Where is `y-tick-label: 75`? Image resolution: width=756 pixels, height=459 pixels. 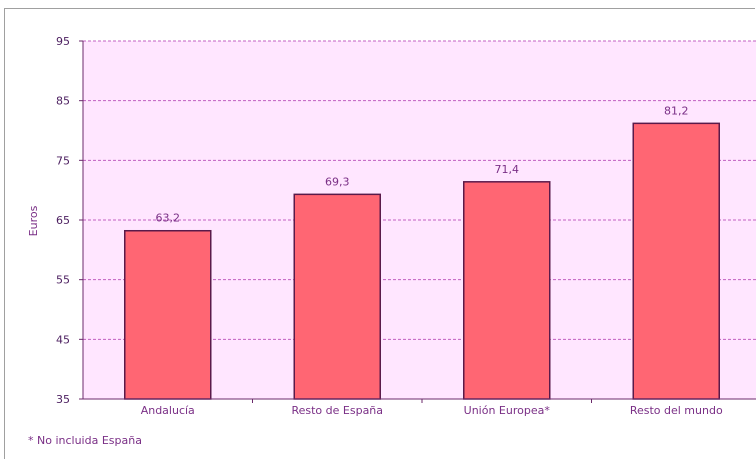 y-tick-label: 75 is located at coordinates (63, 160).